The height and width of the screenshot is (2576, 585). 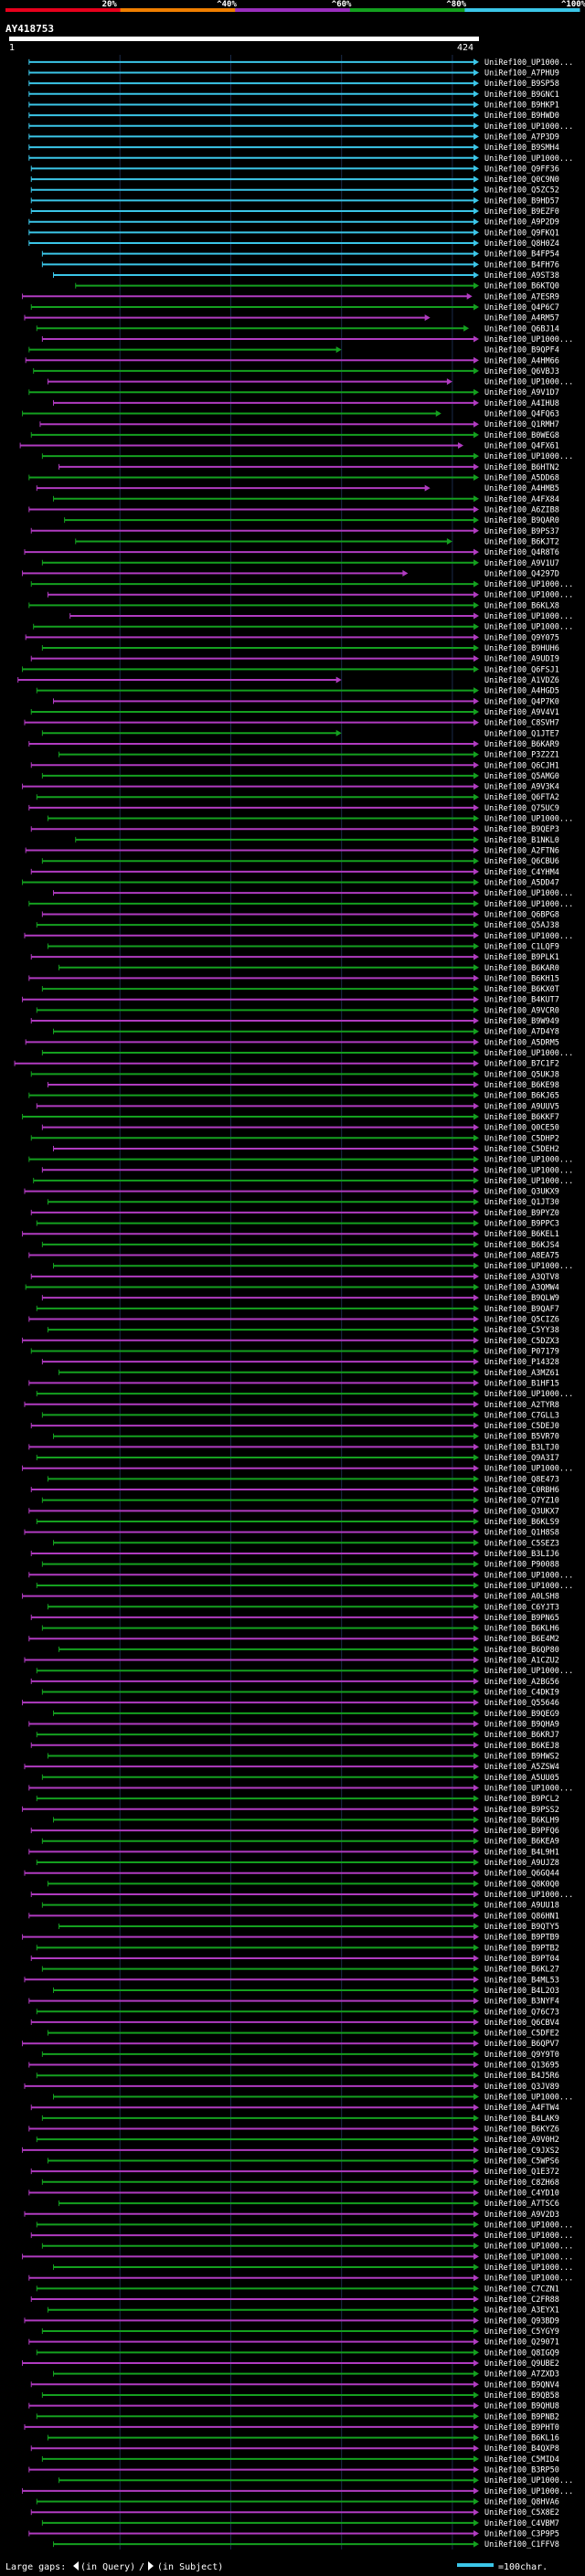 What do you see at coordinates (521, 2044) in the screenshot?
I see `hit-label-186: UniRef100_B6QPV7` at bounding box center [521, 2044].